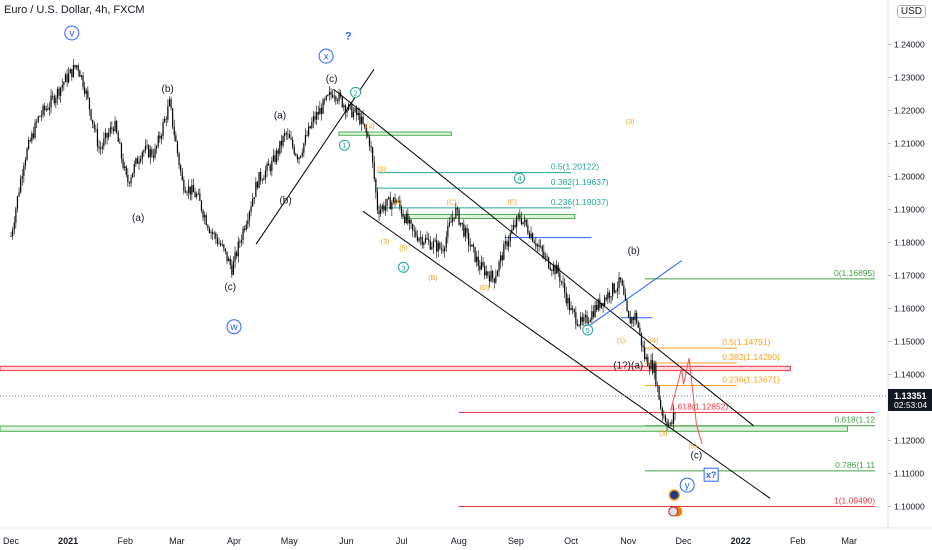 The image size is (932, 550). What do you see at coordinates (571, 541) in the screenshot?
I see `x-tick-label: Oct` at bounding box center [571, 541].